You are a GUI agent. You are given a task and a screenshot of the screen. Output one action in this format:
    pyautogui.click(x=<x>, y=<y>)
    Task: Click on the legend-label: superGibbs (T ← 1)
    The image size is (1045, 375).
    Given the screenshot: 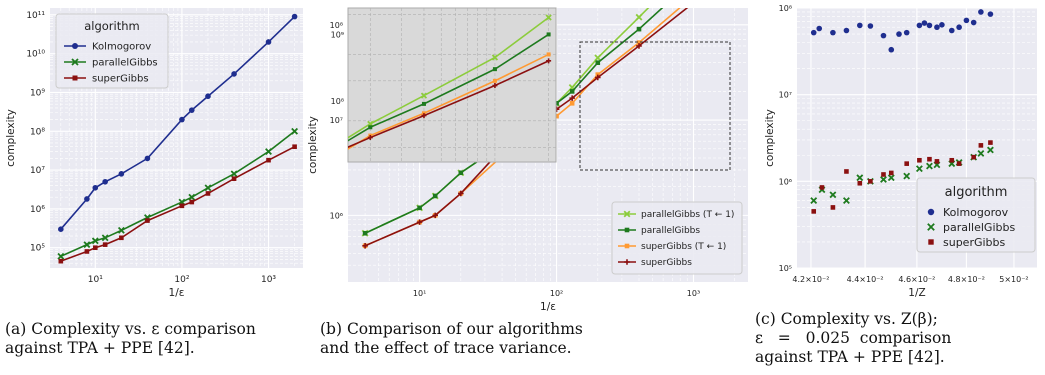 What is the action you would take?
    pyautogui.click(x=683, y=247)
    